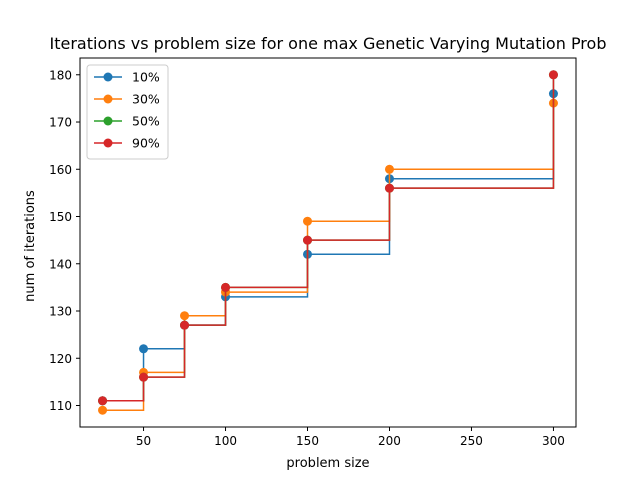  What do you see at coordinates (143, 441) in the screenshot?
I see `x-tick-label: 50` at bounding box center [143, 441].